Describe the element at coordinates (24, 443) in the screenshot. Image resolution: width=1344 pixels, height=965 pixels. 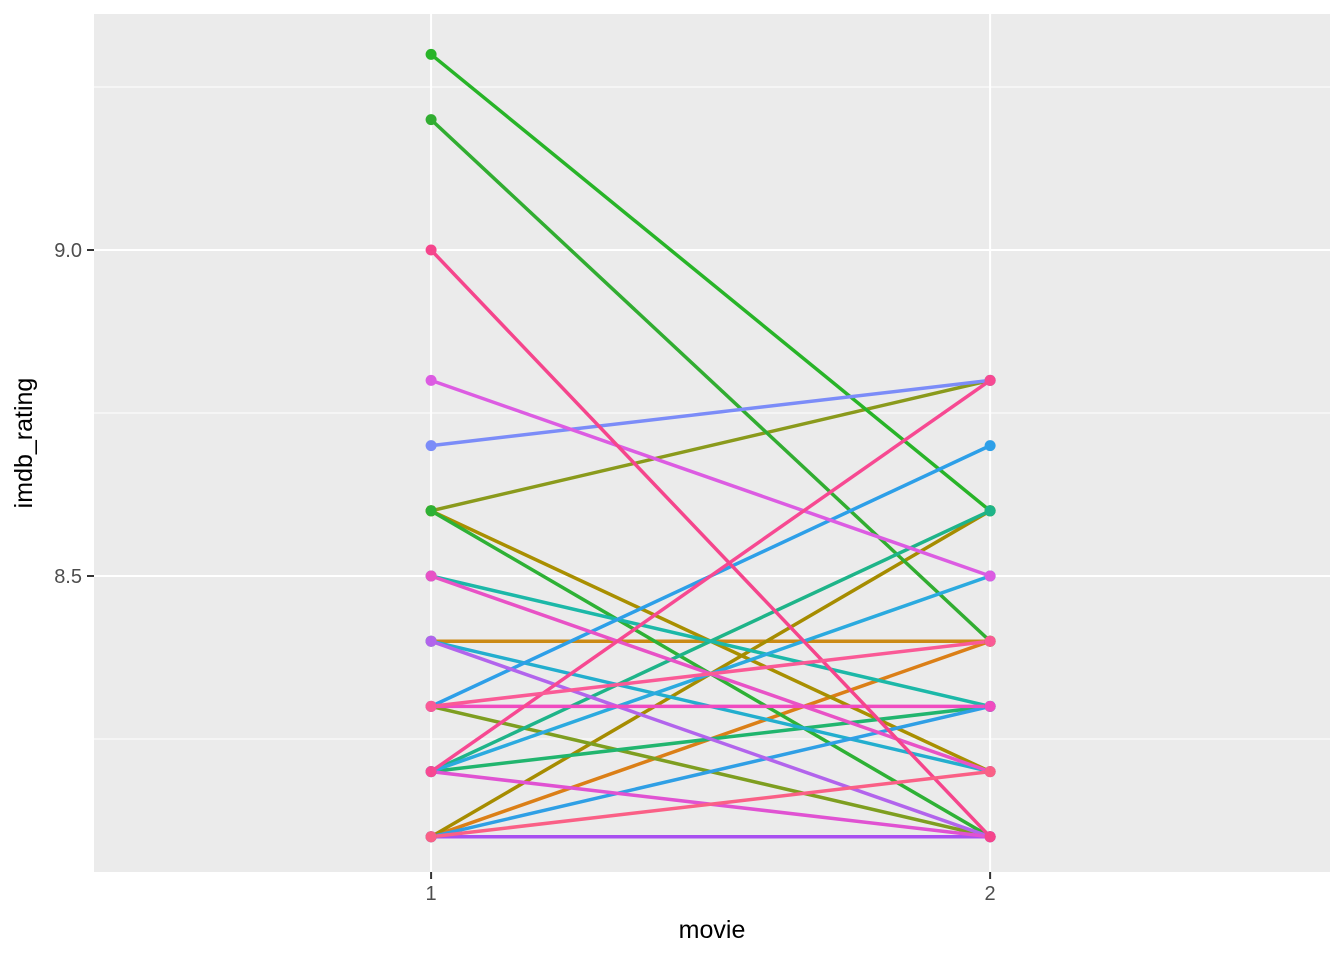
I see `y-axis-title: imdb_rating` at that location.